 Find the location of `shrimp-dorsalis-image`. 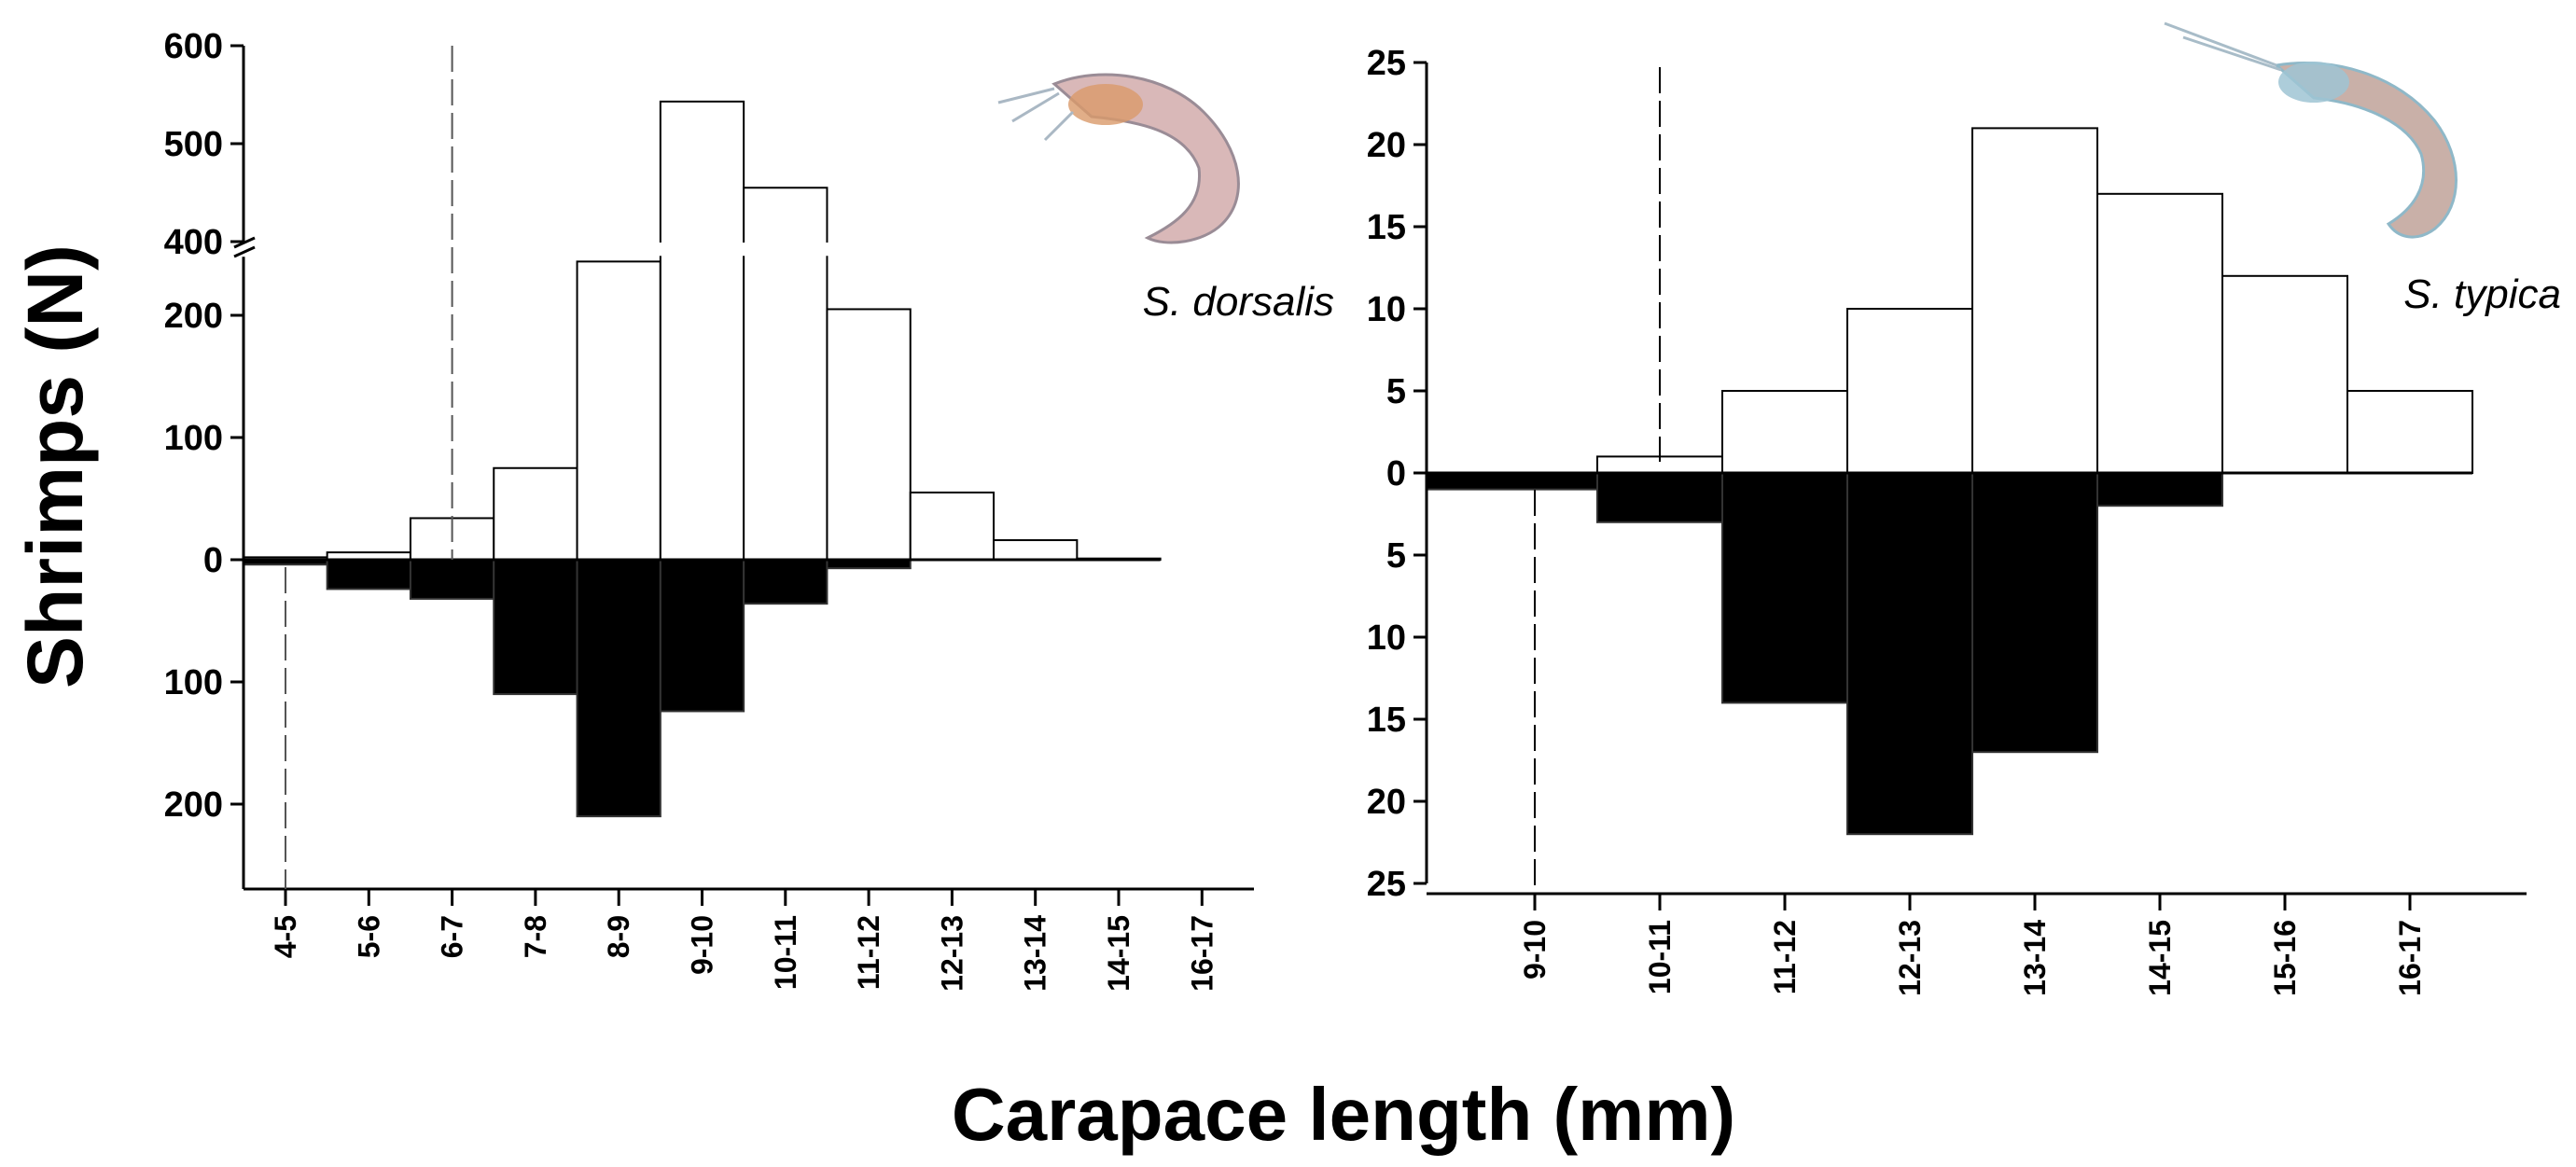

shrimp-dorsalis-image is located at coordinates (1118, 158).